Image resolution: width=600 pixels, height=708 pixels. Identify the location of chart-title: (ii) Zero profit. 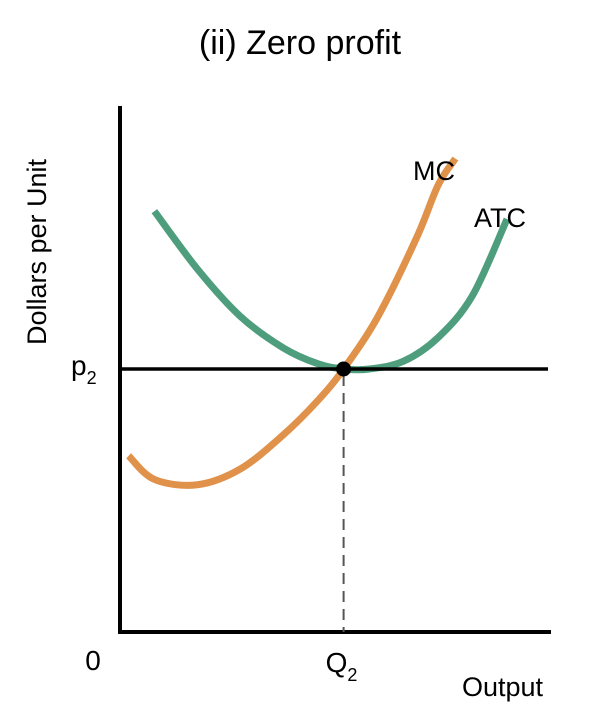
(300, 43).